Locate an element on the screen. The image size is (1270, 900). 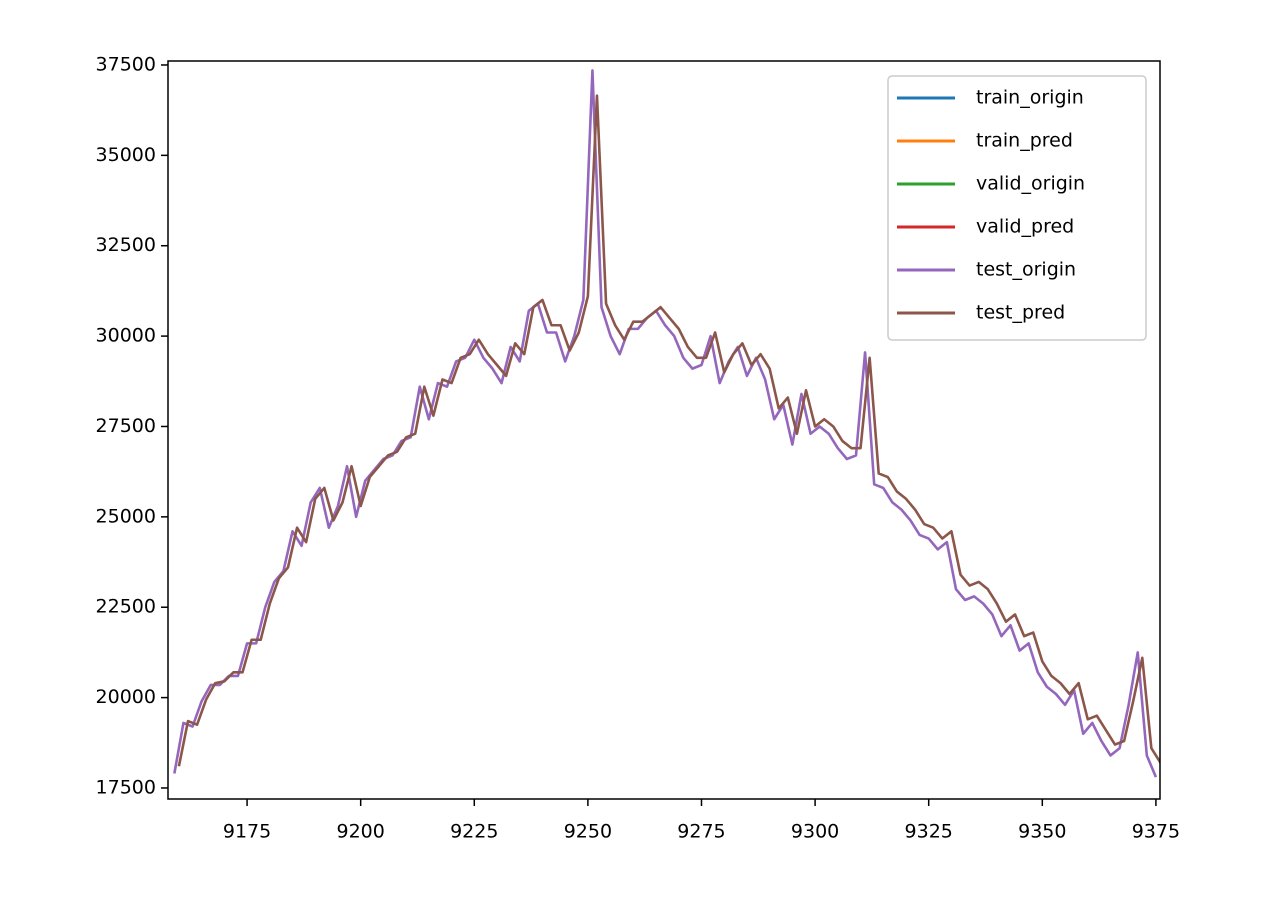
legend-label: train_pred is located at coordinates (1024, 141).